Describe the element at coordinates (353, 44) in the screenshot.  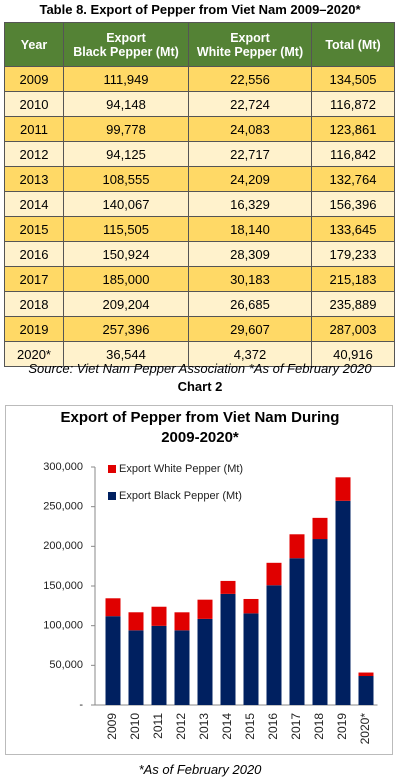
I see `header-cell: Total (Mt)` at that location.